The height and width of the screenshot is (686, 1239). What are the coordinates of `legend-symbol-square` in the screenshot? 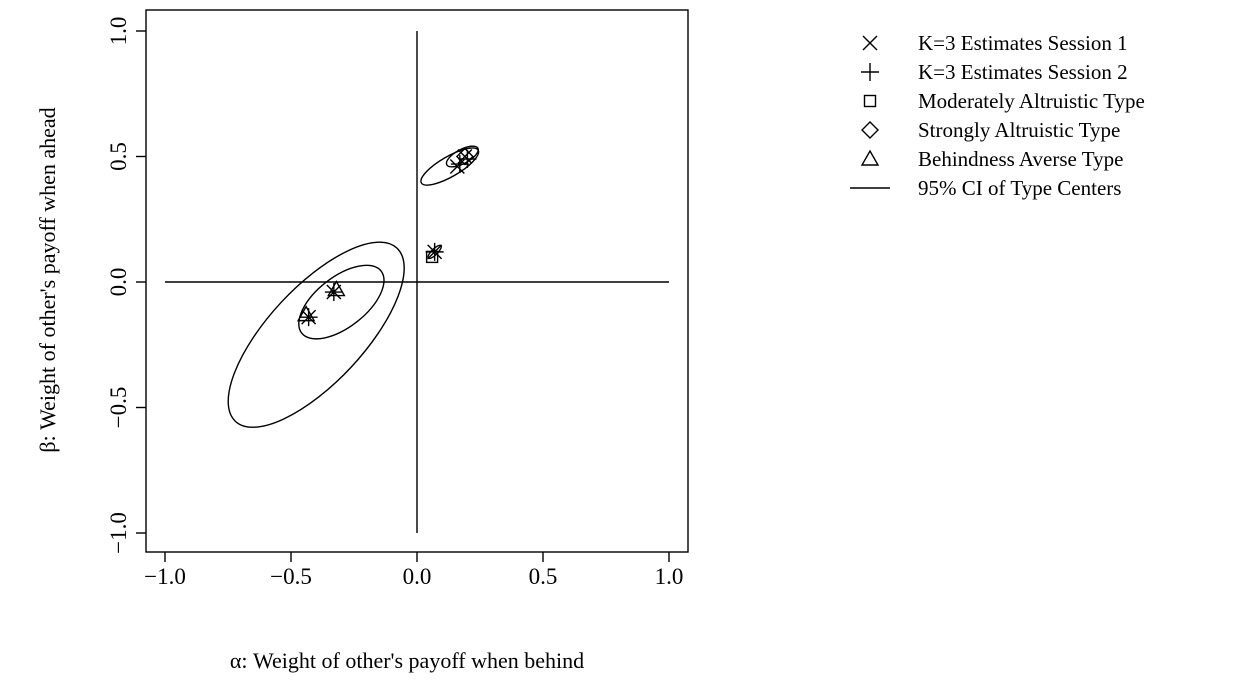 It's located at (870, 101).